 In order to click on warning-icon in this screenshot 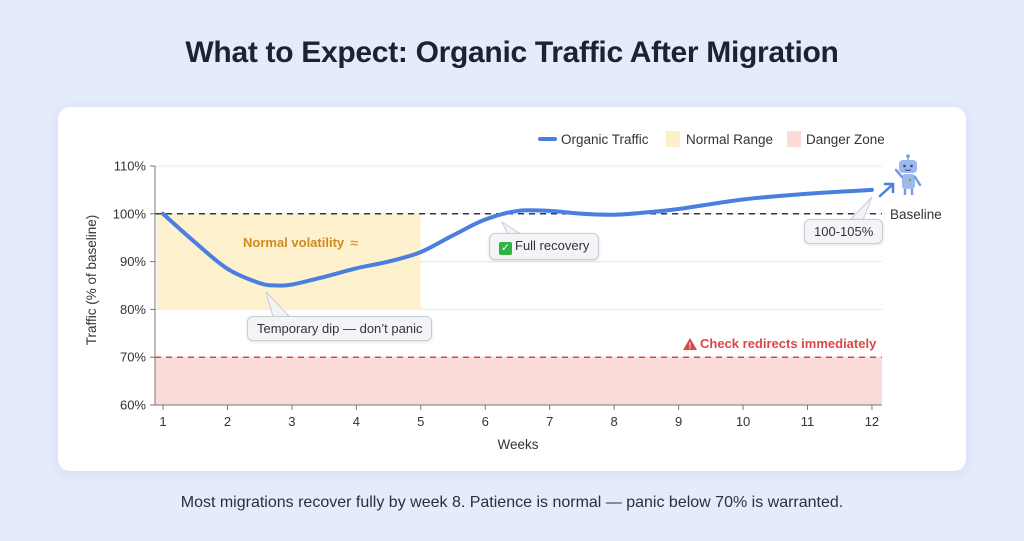, I will do `click(690, 344)`.